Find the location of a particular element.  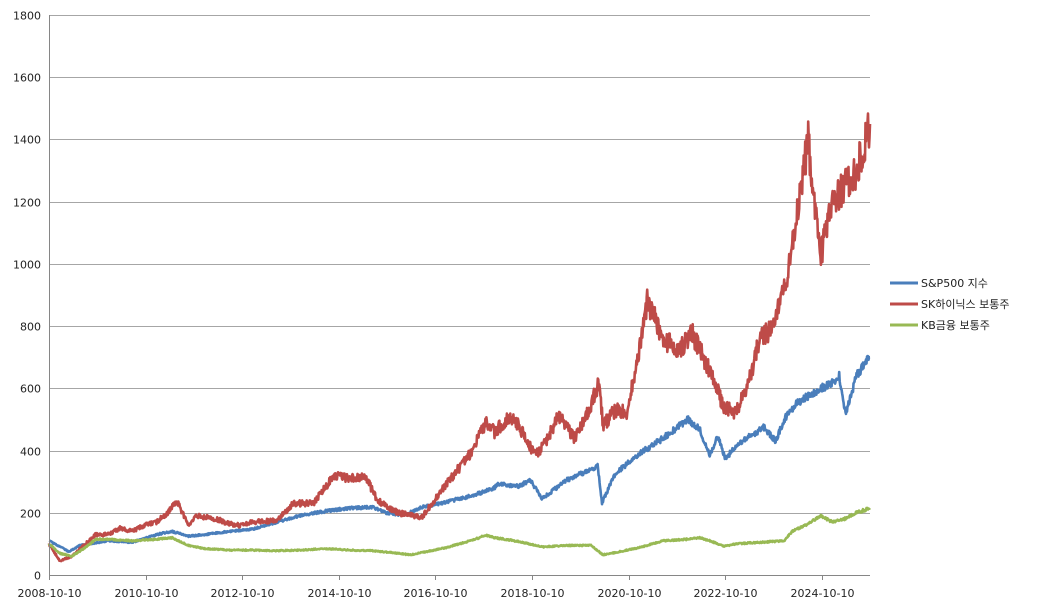

y-tick-label: 800 is located at coordinates (30, 327).